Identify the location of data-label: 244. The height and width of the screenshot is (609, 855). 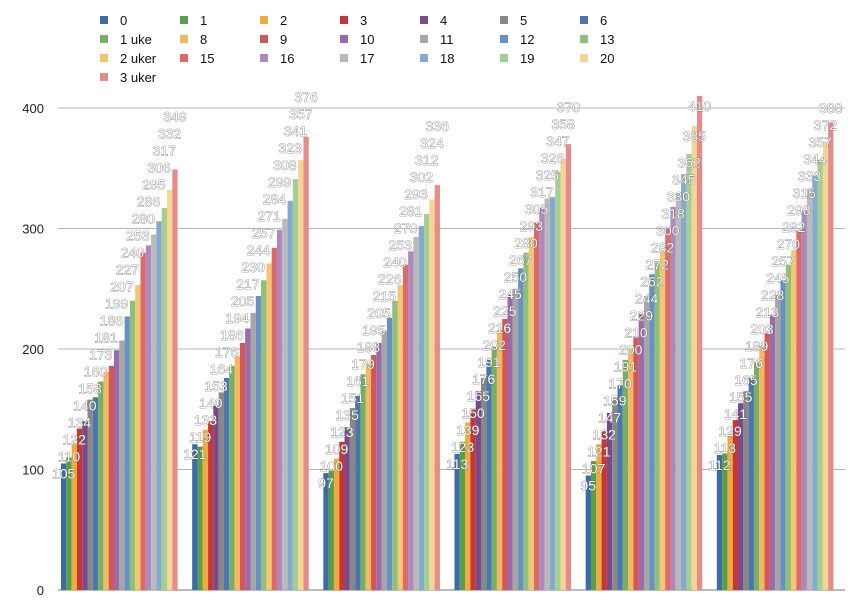
(647, 299).